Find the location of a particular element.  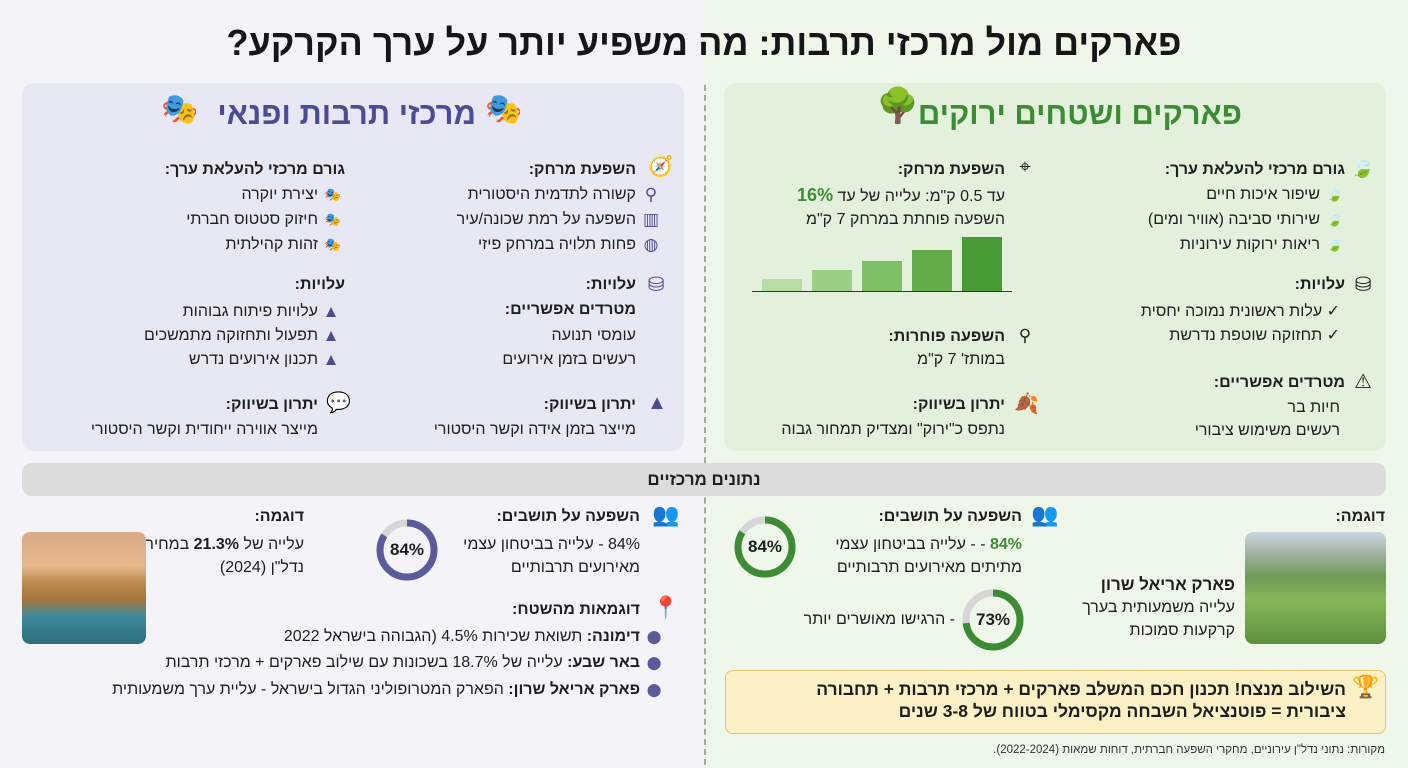

culture-residents-heading: השפעה על תושבים: is located at coordinates (568, 516).